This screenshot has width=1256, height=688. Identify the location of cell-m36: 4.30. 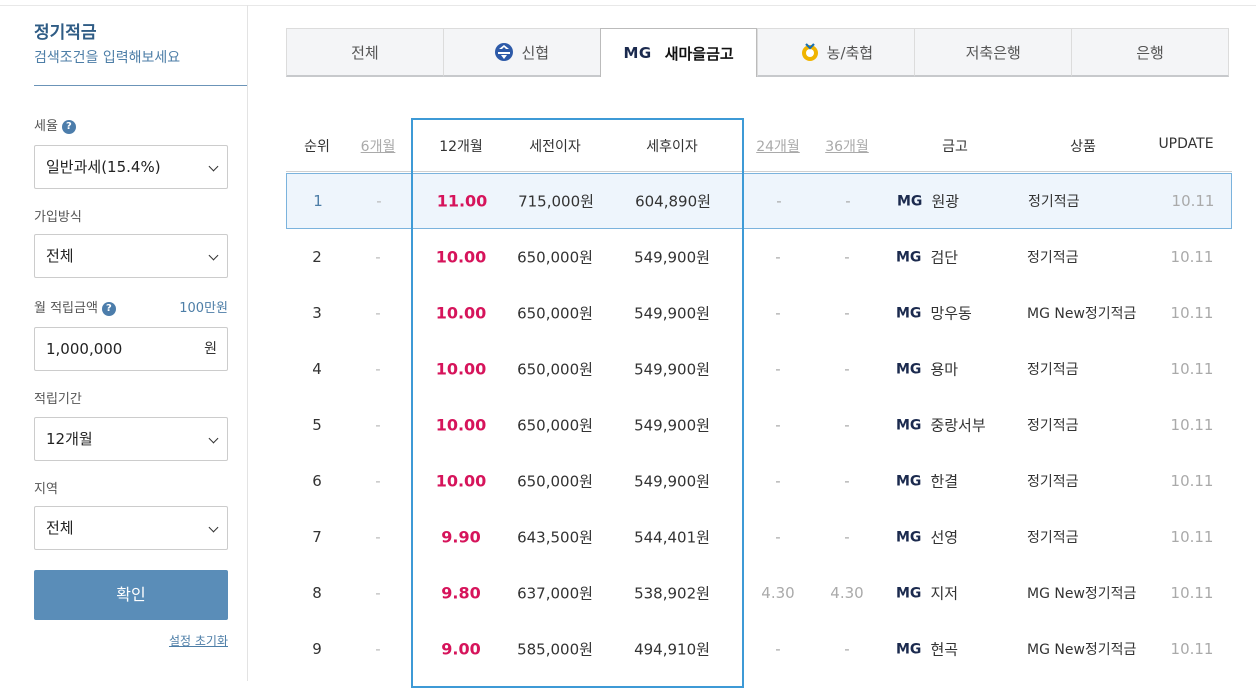
(847, 593).